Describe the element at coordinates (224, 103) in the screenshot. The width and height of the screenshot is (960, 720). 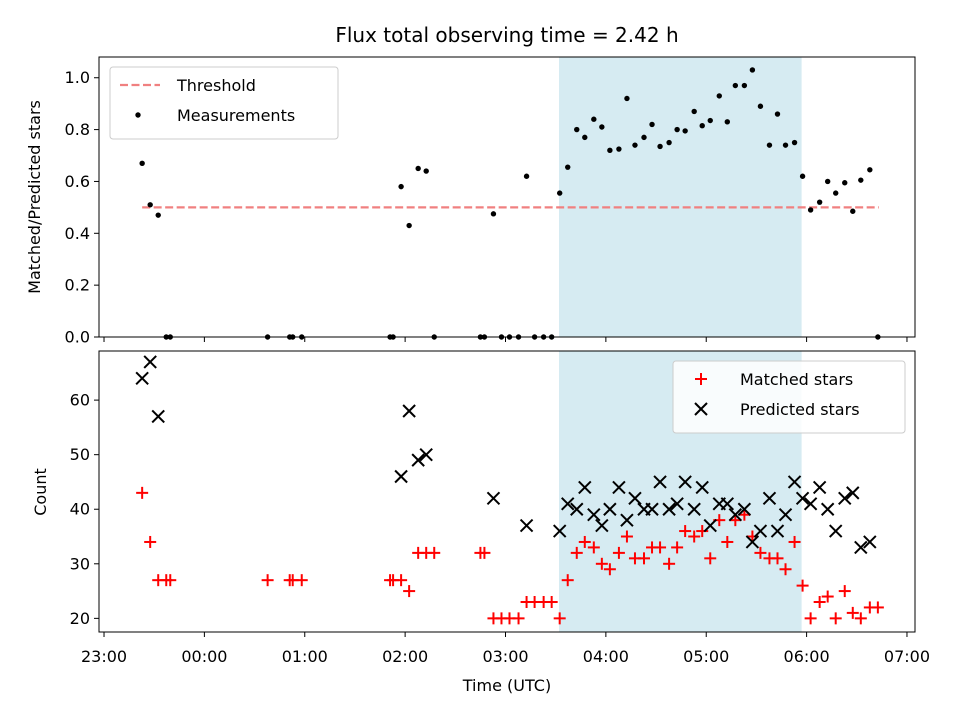
I see `legend-box` at that location.